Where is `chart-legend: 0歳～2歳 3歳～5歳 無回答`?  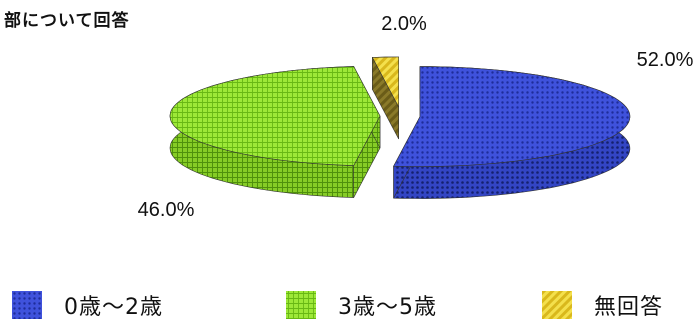
chart-legend: 0歳～2歳 3歳～5歳 無回答 is located at coordinates (348, 305).